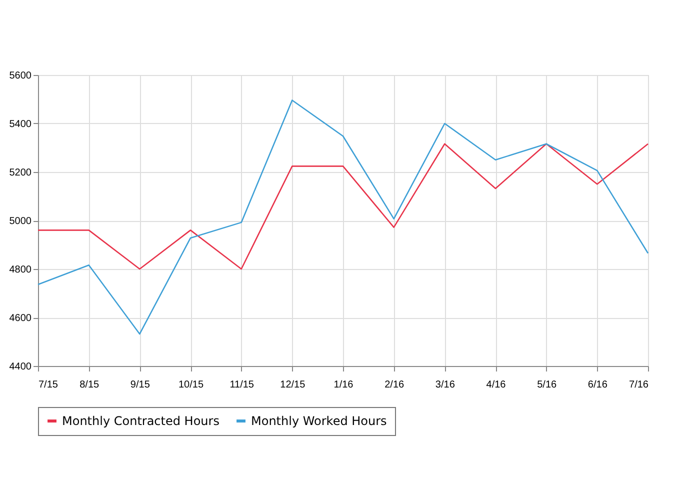  I want to click on y-tick-label: 4400, so click(20, 367).